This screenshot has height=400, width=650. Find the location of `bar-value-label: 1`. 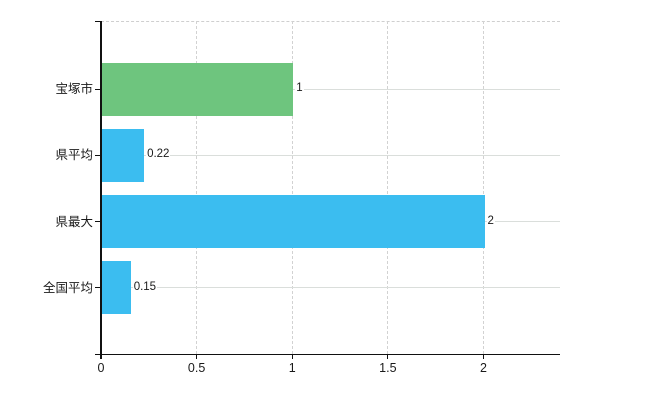

bar-value-label: 1 is located at coordinates (299, 88).